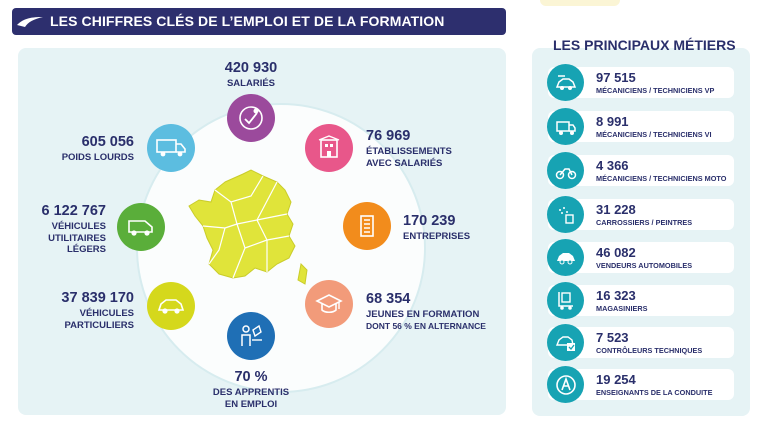 This screenshot has width=768, height=432. What do you see at coordinates (141, 227) in the screenshot?
I see `van-icon` at bounding box center [141, 227].